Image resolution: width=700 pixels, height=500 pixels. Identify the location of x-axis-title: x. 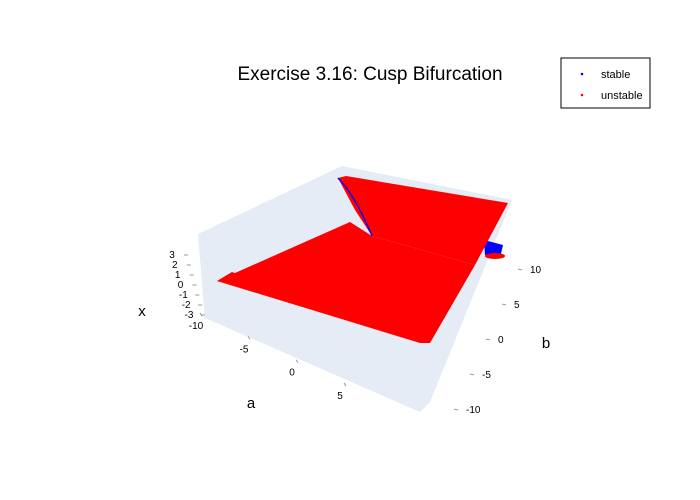
(142, 311).